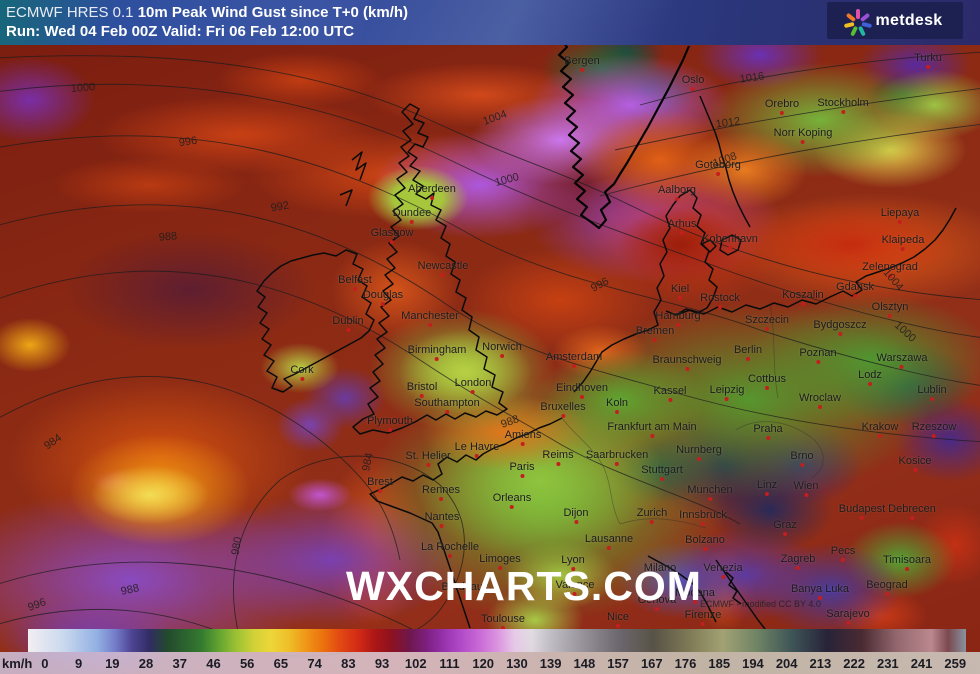 The width and height of the screenshot is (980, 674). What do you see at coordinates (928, 61) in the screenshot?
I see `city-label: Turku` at bounding box center [928, 61].